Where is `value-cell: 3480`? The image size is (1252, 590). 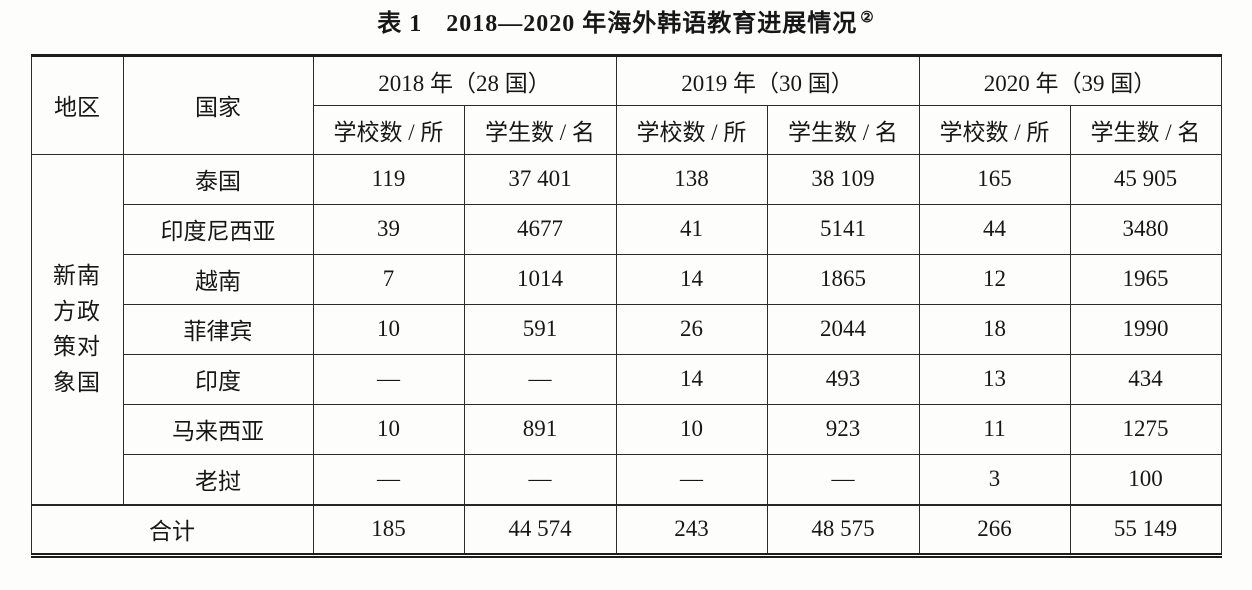
value-cell: 3480 is located at coordinates (1145, 229).